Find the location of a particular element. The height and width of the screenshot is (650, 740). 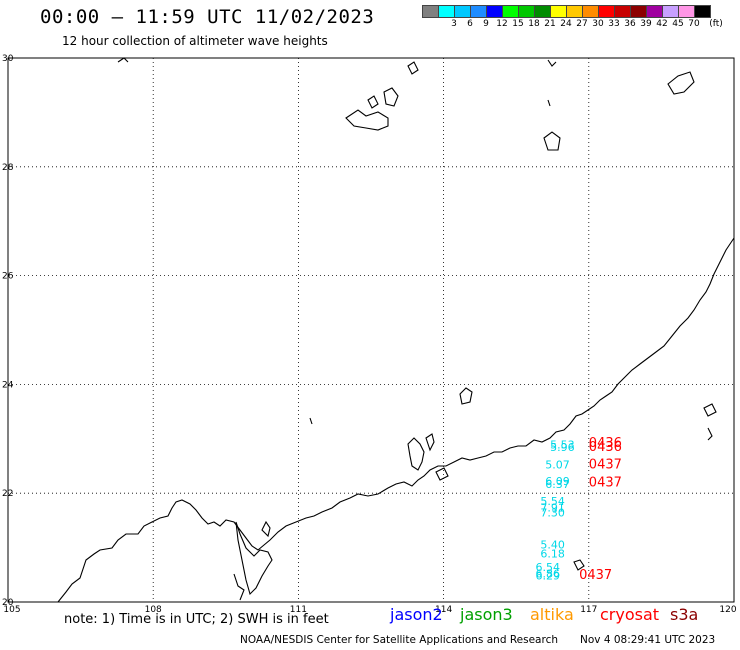

legend-label: 6 is located at coordinates (470, 24).